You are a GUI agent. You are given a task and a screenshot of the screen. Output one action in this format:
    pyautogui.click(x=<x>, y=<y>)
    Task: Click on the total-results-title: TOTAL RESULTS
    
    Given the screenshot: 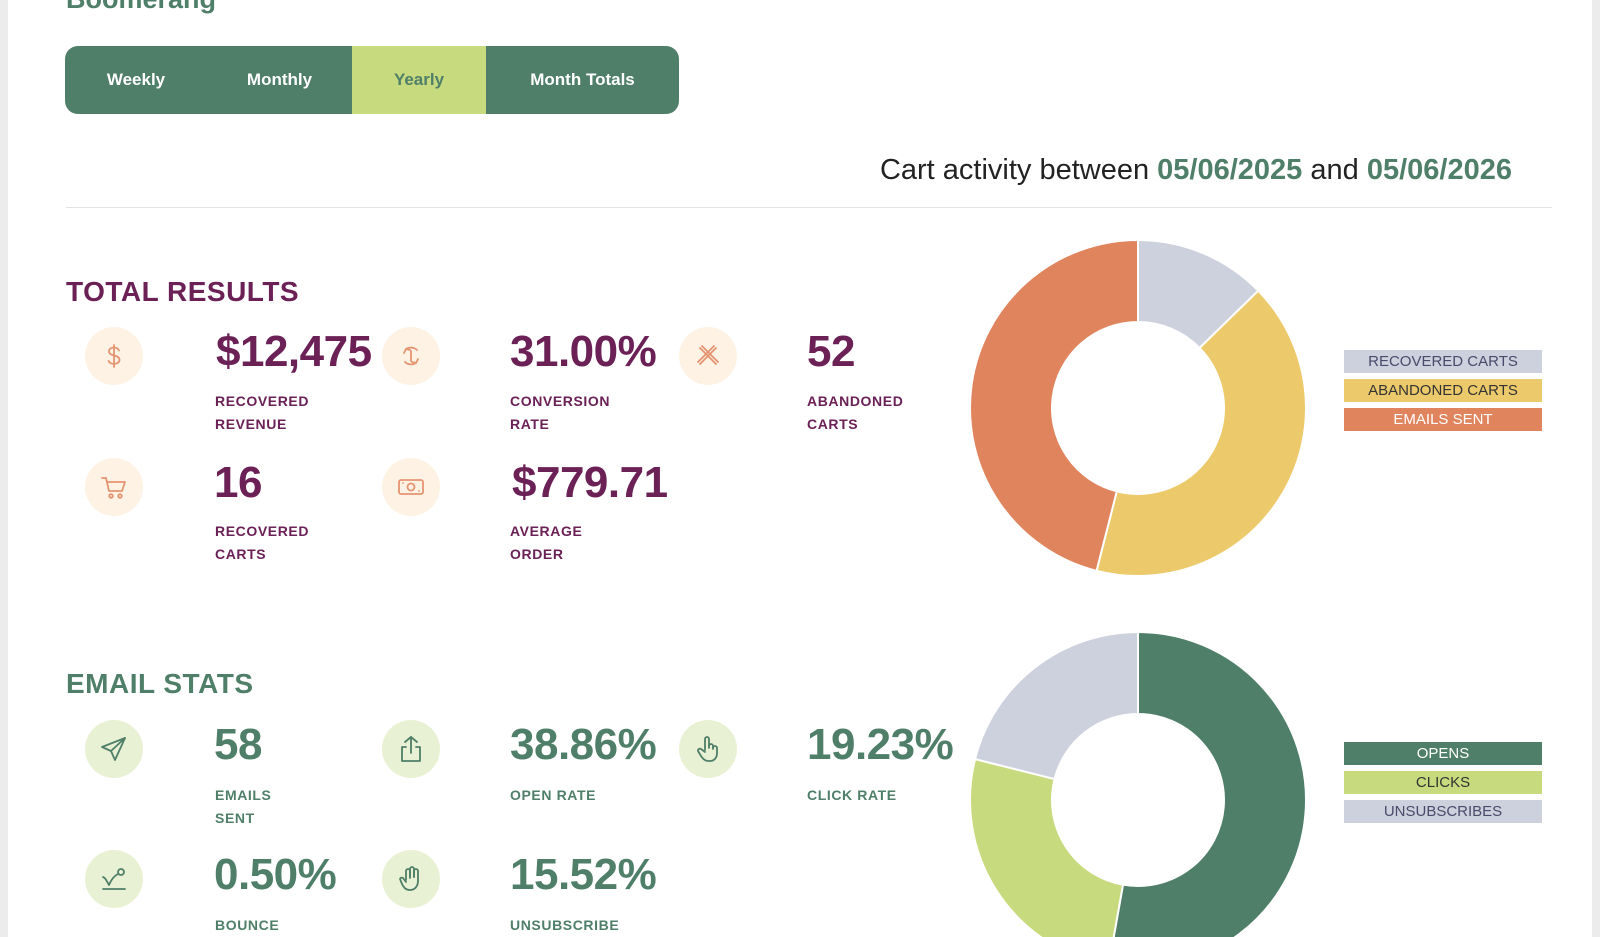 What is the action you would take?
    pyautogui.click(x=183, y=291)
    